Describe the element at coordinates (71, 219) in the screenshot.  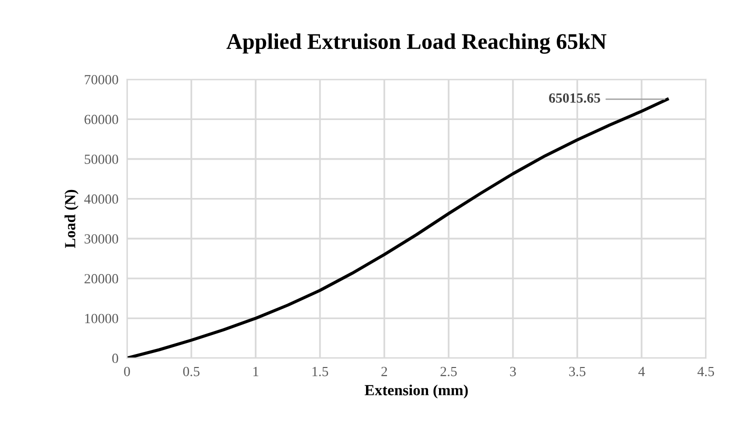
I see `y-axis-title: Load (N)` at that location.